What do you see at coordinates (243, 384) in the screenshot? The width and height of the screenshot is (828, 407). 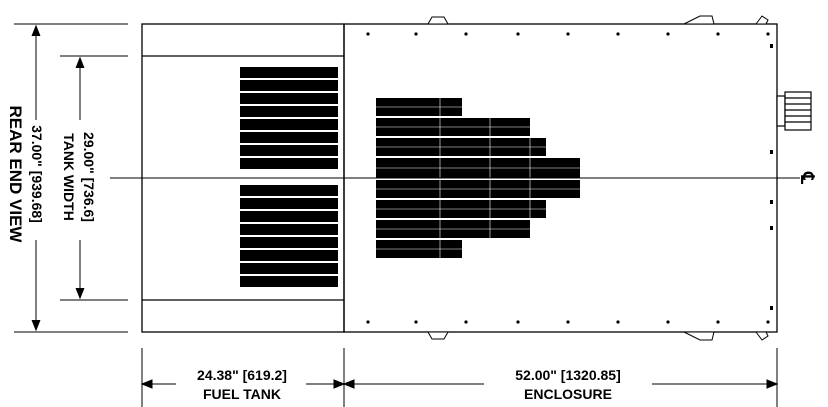 I see `fuel-tank-dimension` at bounding box center [243, 384].